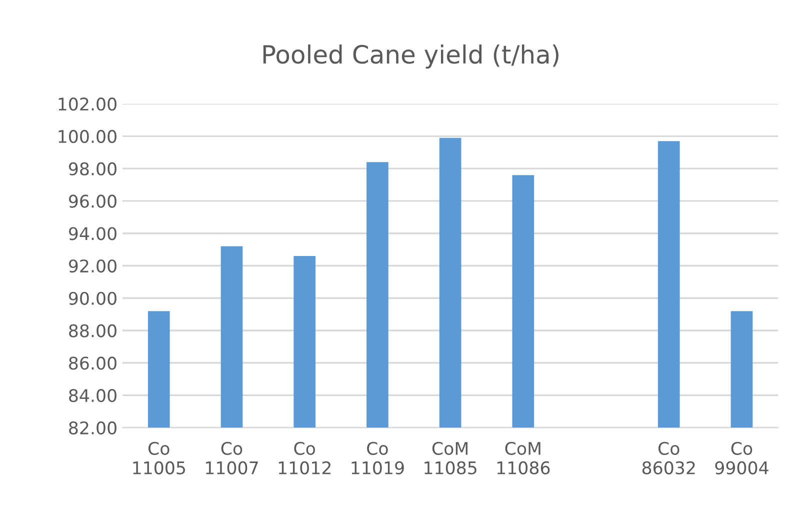 The height and width of the screenshot is (514, 790). Describe the element at coordinates (378, 458) in the screenshot. I see `x-tick-label: Co 11019` at that location.